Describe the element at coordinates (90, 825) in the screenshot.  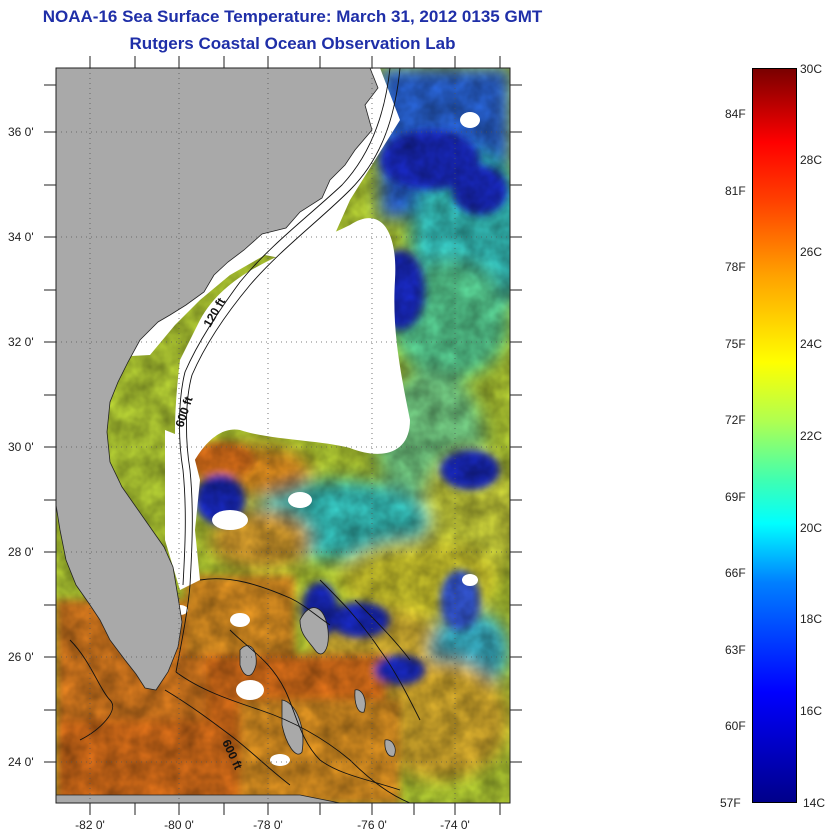
I see `lon-tick-label: -82 0'` at that location.